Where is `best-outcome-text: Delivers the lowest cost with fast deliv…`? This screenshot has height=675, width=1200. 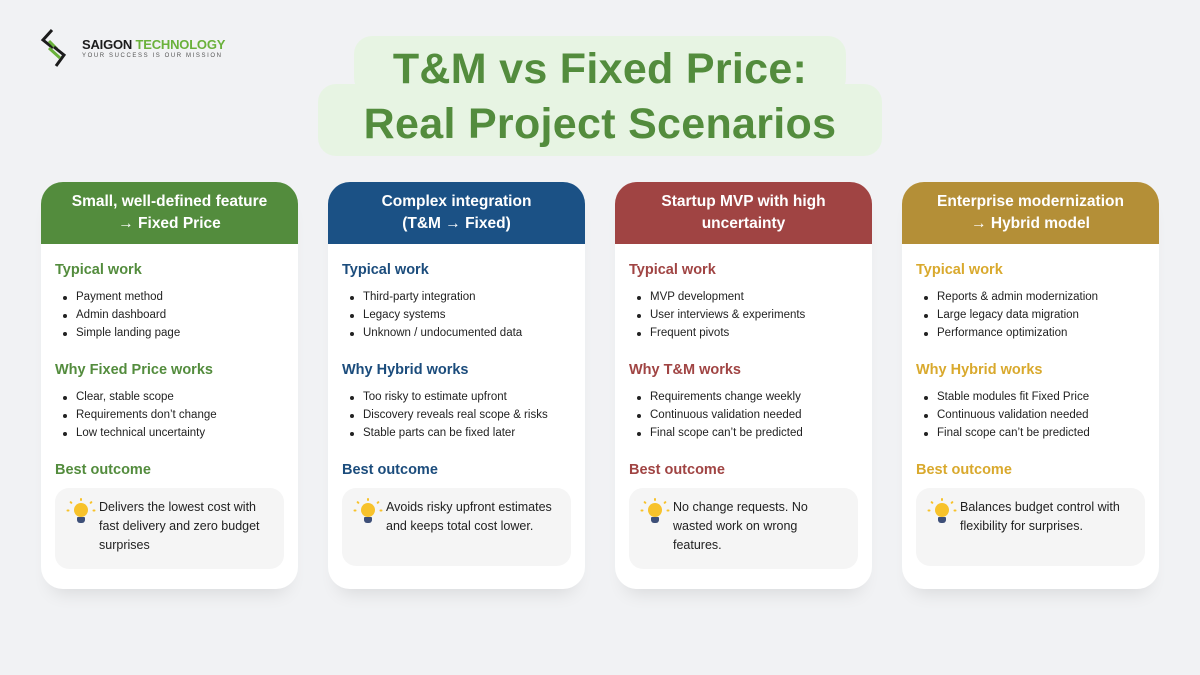
best-outcome-text: Delivers the lowest cost with fast deliv… is located at coordinates (179, 526).